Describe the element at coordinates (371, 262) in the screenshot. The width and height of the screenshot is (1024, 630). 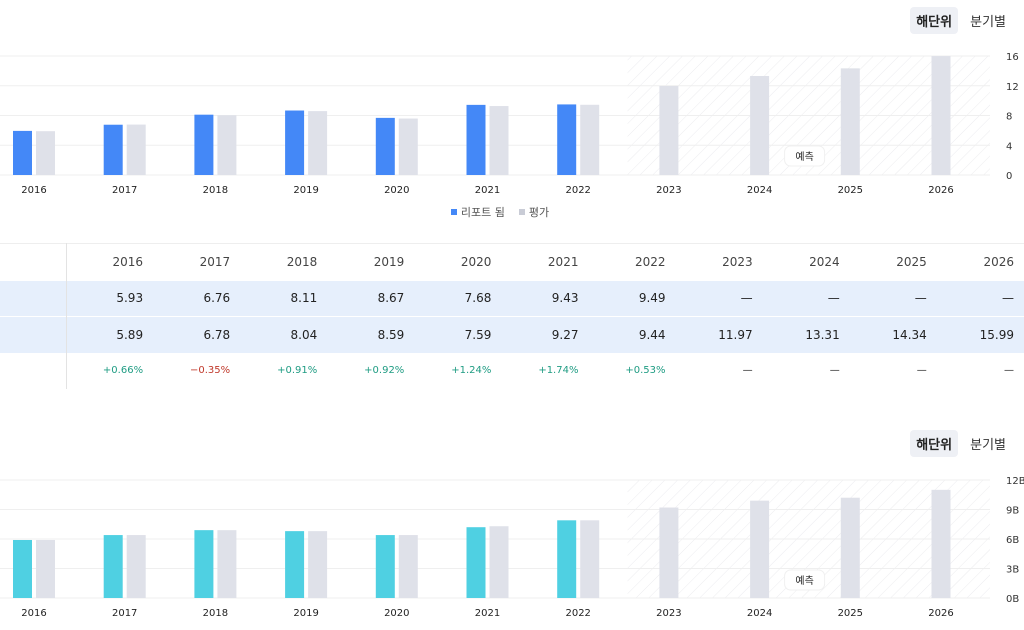
I see `table-header-cell: 2019` at that location.